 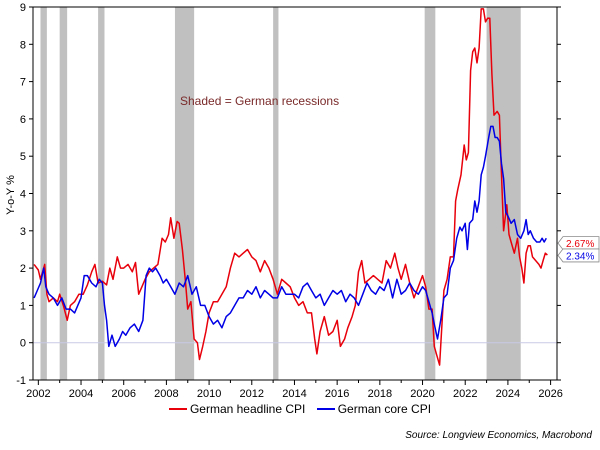 I want to click on legend-item-core: German core CPI, so click(x=374, y=409).